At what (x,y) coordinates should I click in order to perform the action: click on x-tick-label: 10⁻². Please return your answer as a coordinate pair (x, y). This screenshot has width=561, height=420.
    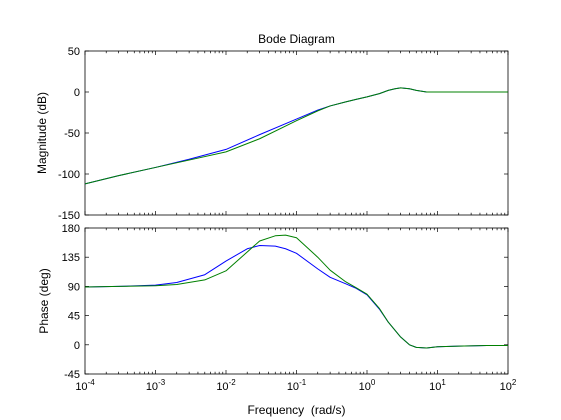
    Looking at the image, I should click on (226, 385).